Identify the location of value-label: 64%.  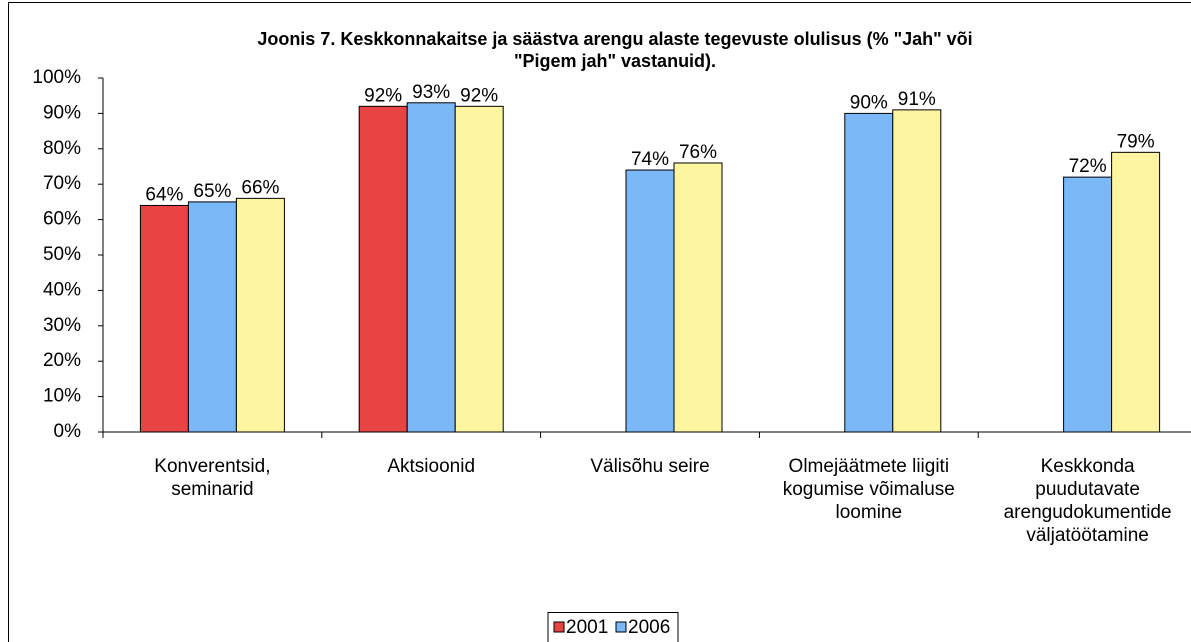
(164, 194).